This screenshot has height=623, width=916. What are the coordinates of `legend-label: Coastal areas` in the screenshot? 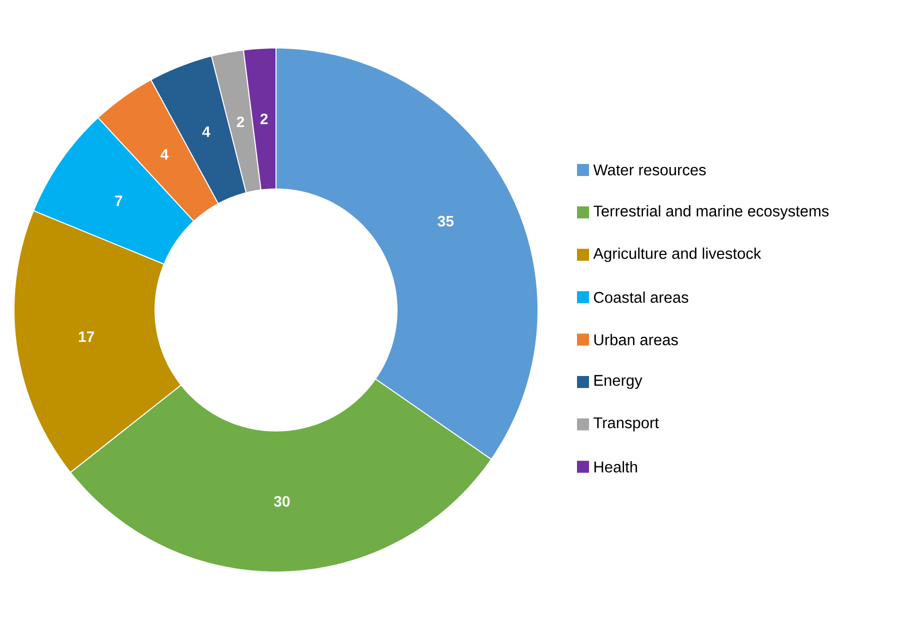 It's located at (641, 297).